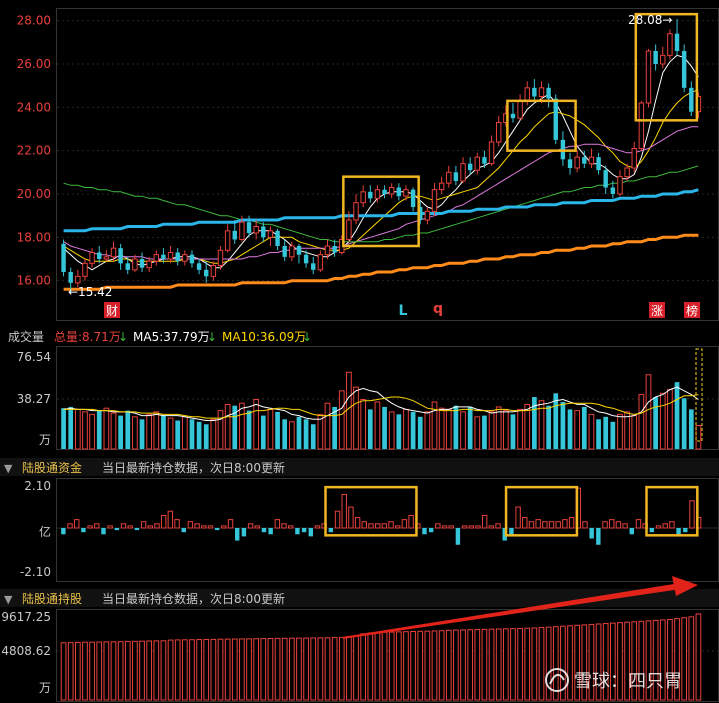  What do you see at coordinates (438, 309) in the screenshot?
I see `marker-q-text: q` at bounding box center [438, 309].